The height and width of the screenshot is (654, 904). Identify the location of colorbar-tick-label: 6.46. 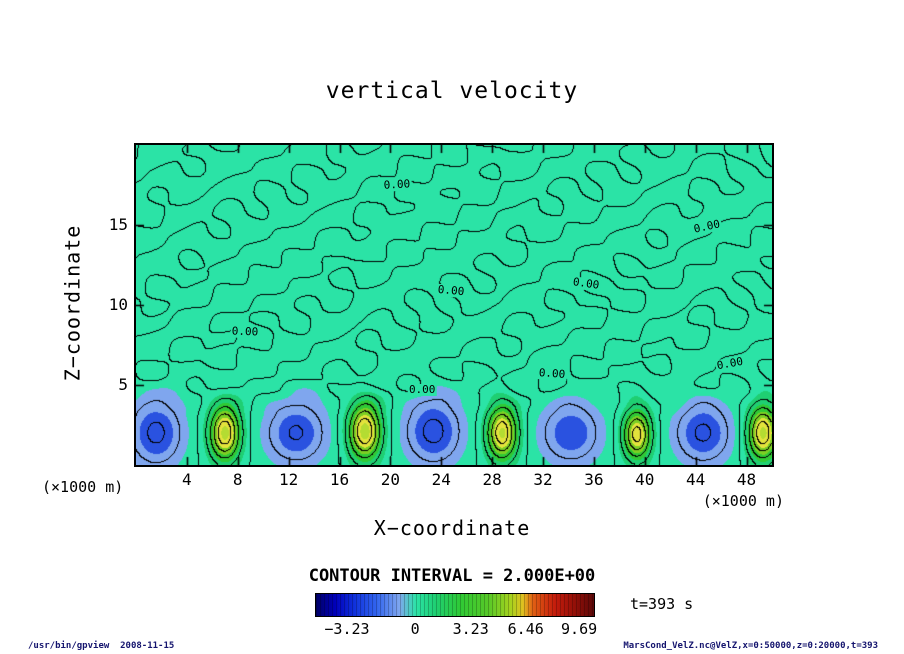
(525, 629).